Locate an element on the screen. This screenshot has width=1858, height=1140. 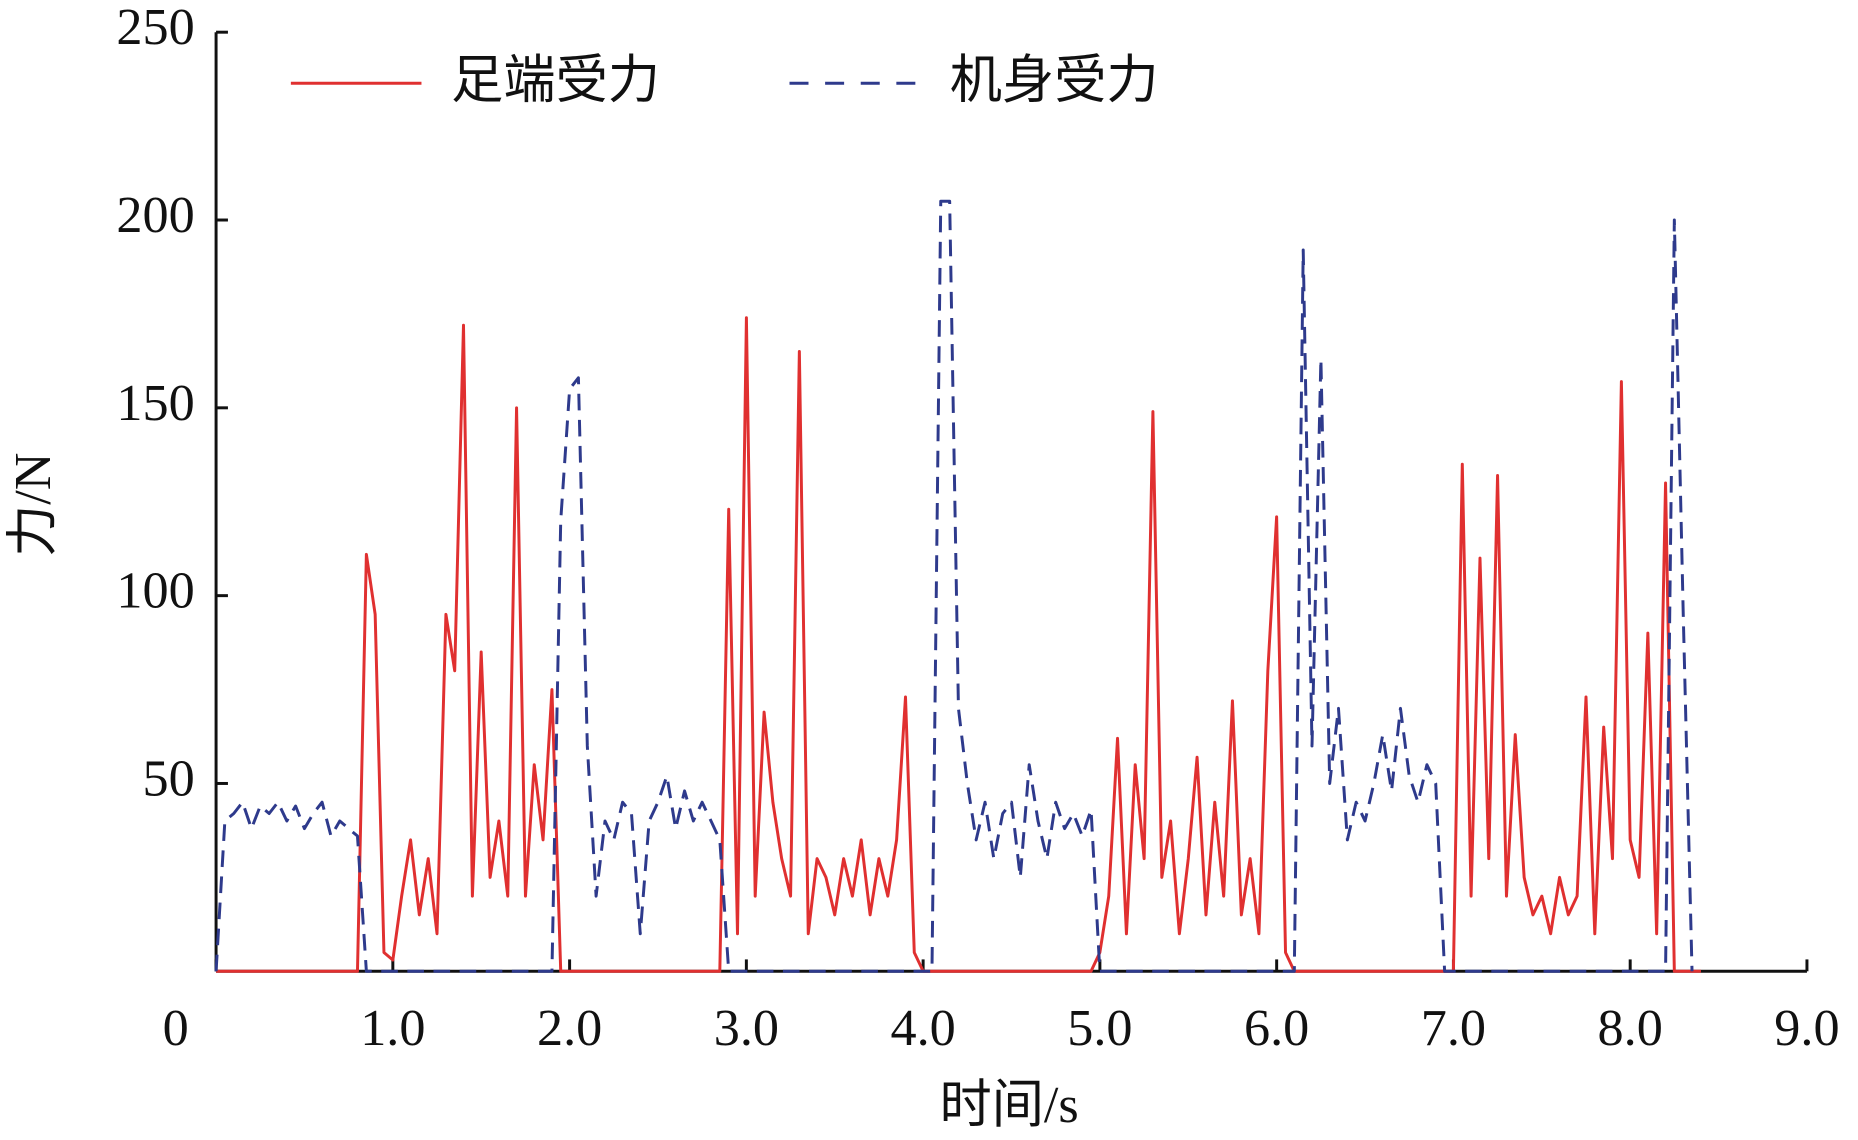
x-tick-label: 8.0 is located at coordinates (1630, 1028).